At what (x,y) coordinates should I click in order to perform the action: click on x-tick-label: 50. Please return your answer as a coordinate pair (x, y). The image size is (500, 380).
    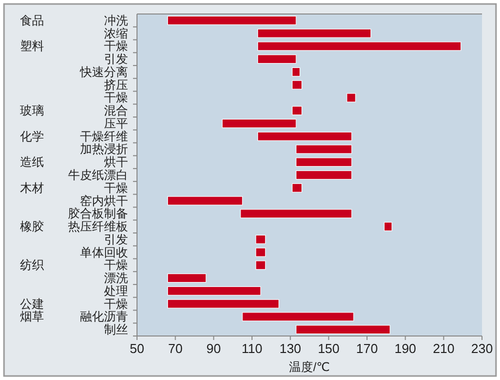
    Looking at the image, I should click on (137, 348).